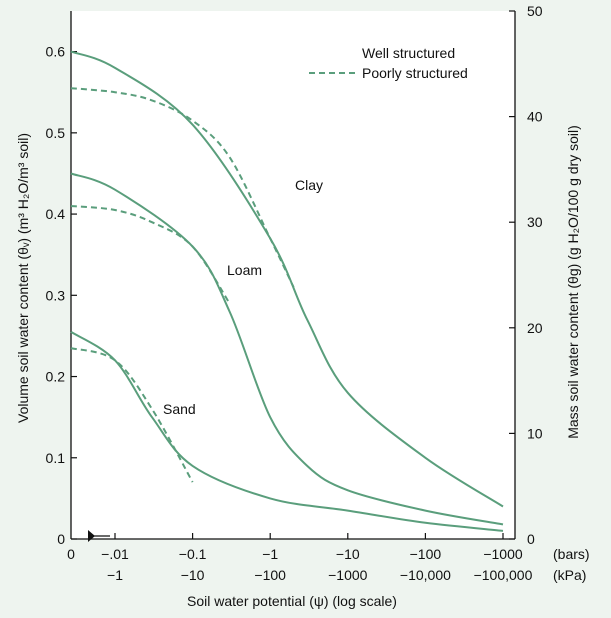  I want to click on x-tick-label-bars: −10, so click(348, 554).